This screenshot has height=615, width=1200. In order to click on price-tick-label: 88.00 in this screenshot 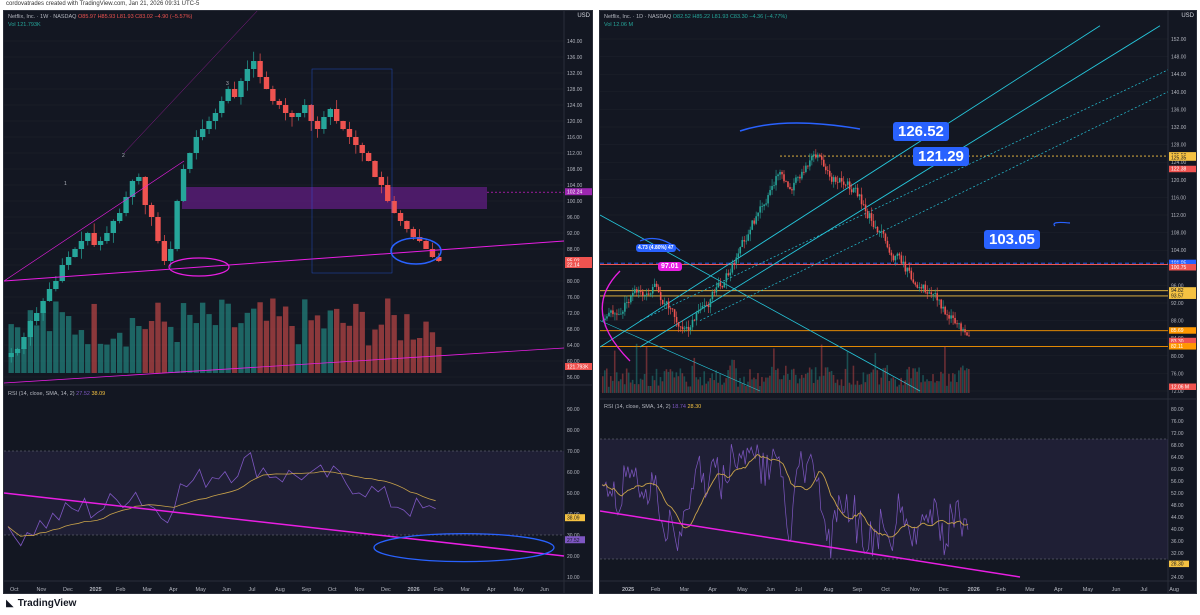, I will do `click(573, 250)`.